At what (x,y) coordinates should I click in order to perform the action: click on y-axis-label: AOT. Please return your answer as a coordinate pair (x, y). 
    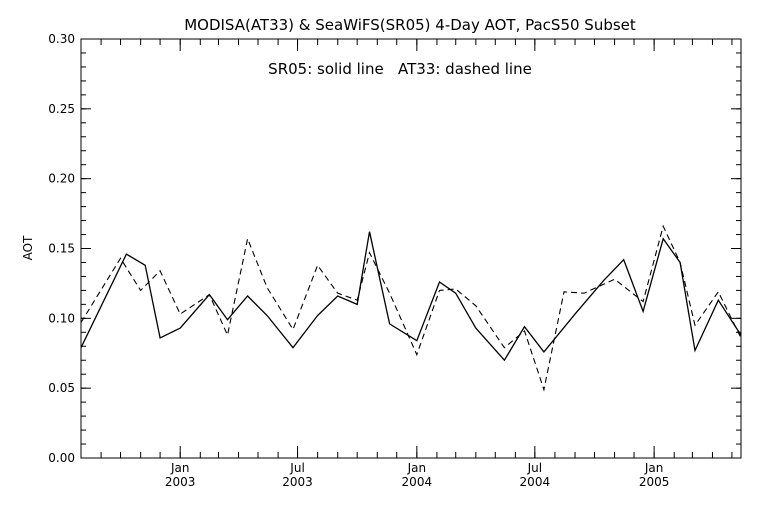
    Looking at the image, I should click on (28, 247).